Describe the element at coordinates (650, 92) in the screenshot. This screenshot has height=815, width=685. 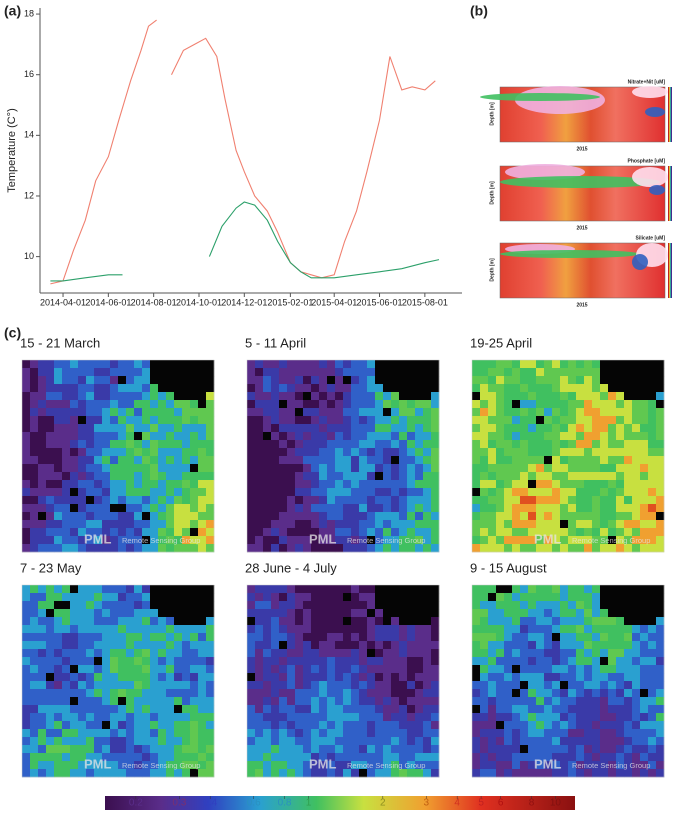
I see `contour-blob` at that location.